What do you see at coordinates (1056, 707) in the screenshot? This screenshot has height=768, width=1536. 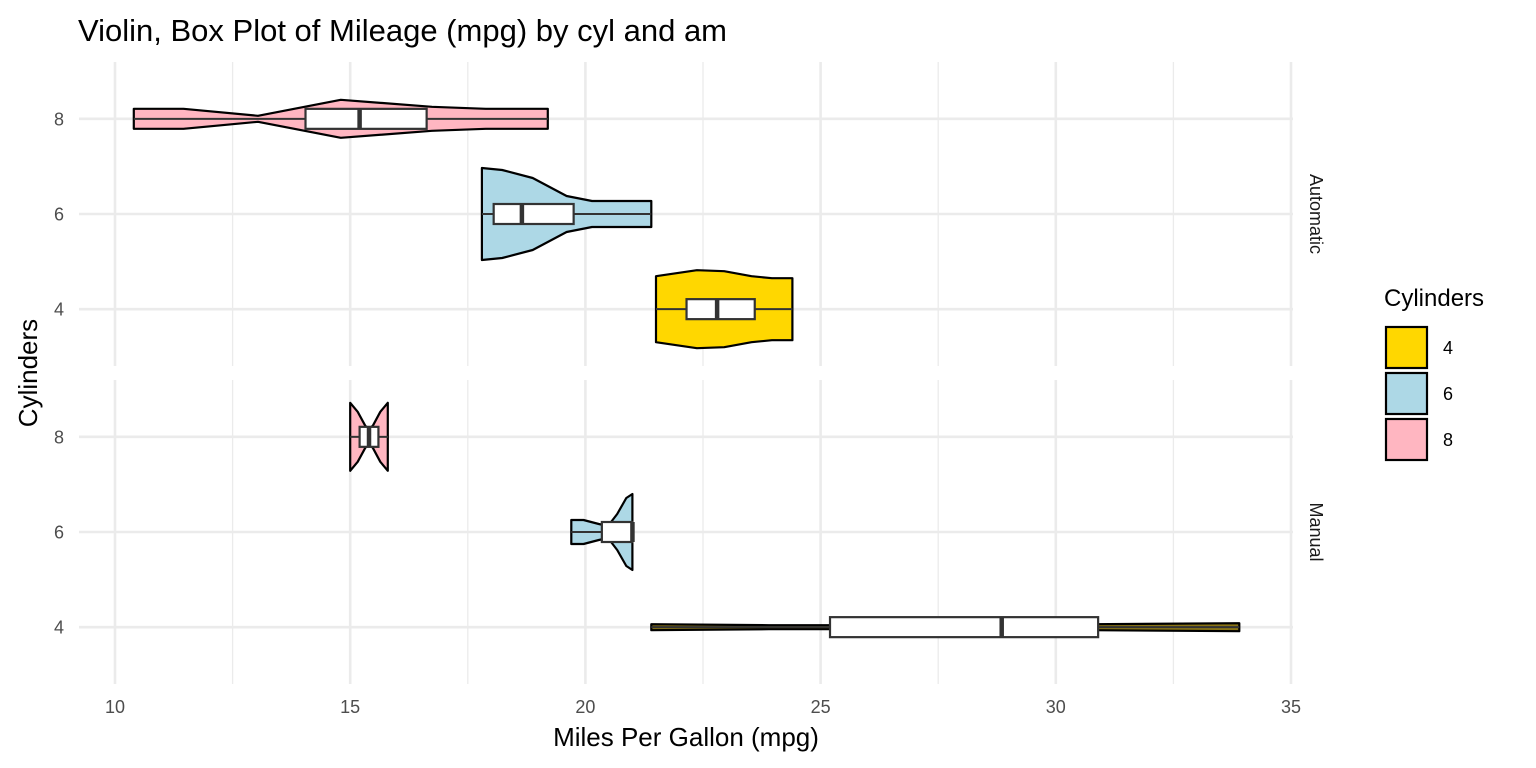 I see `x-tick-label: 30` at bounding box center [1056, 707].